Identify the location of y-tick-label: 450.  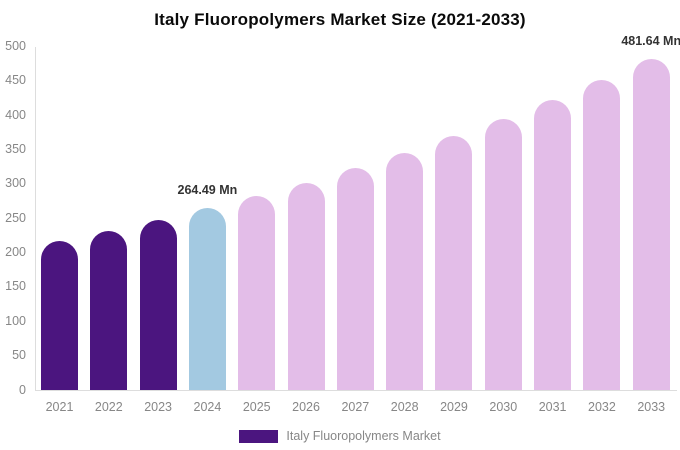
(15, 80).